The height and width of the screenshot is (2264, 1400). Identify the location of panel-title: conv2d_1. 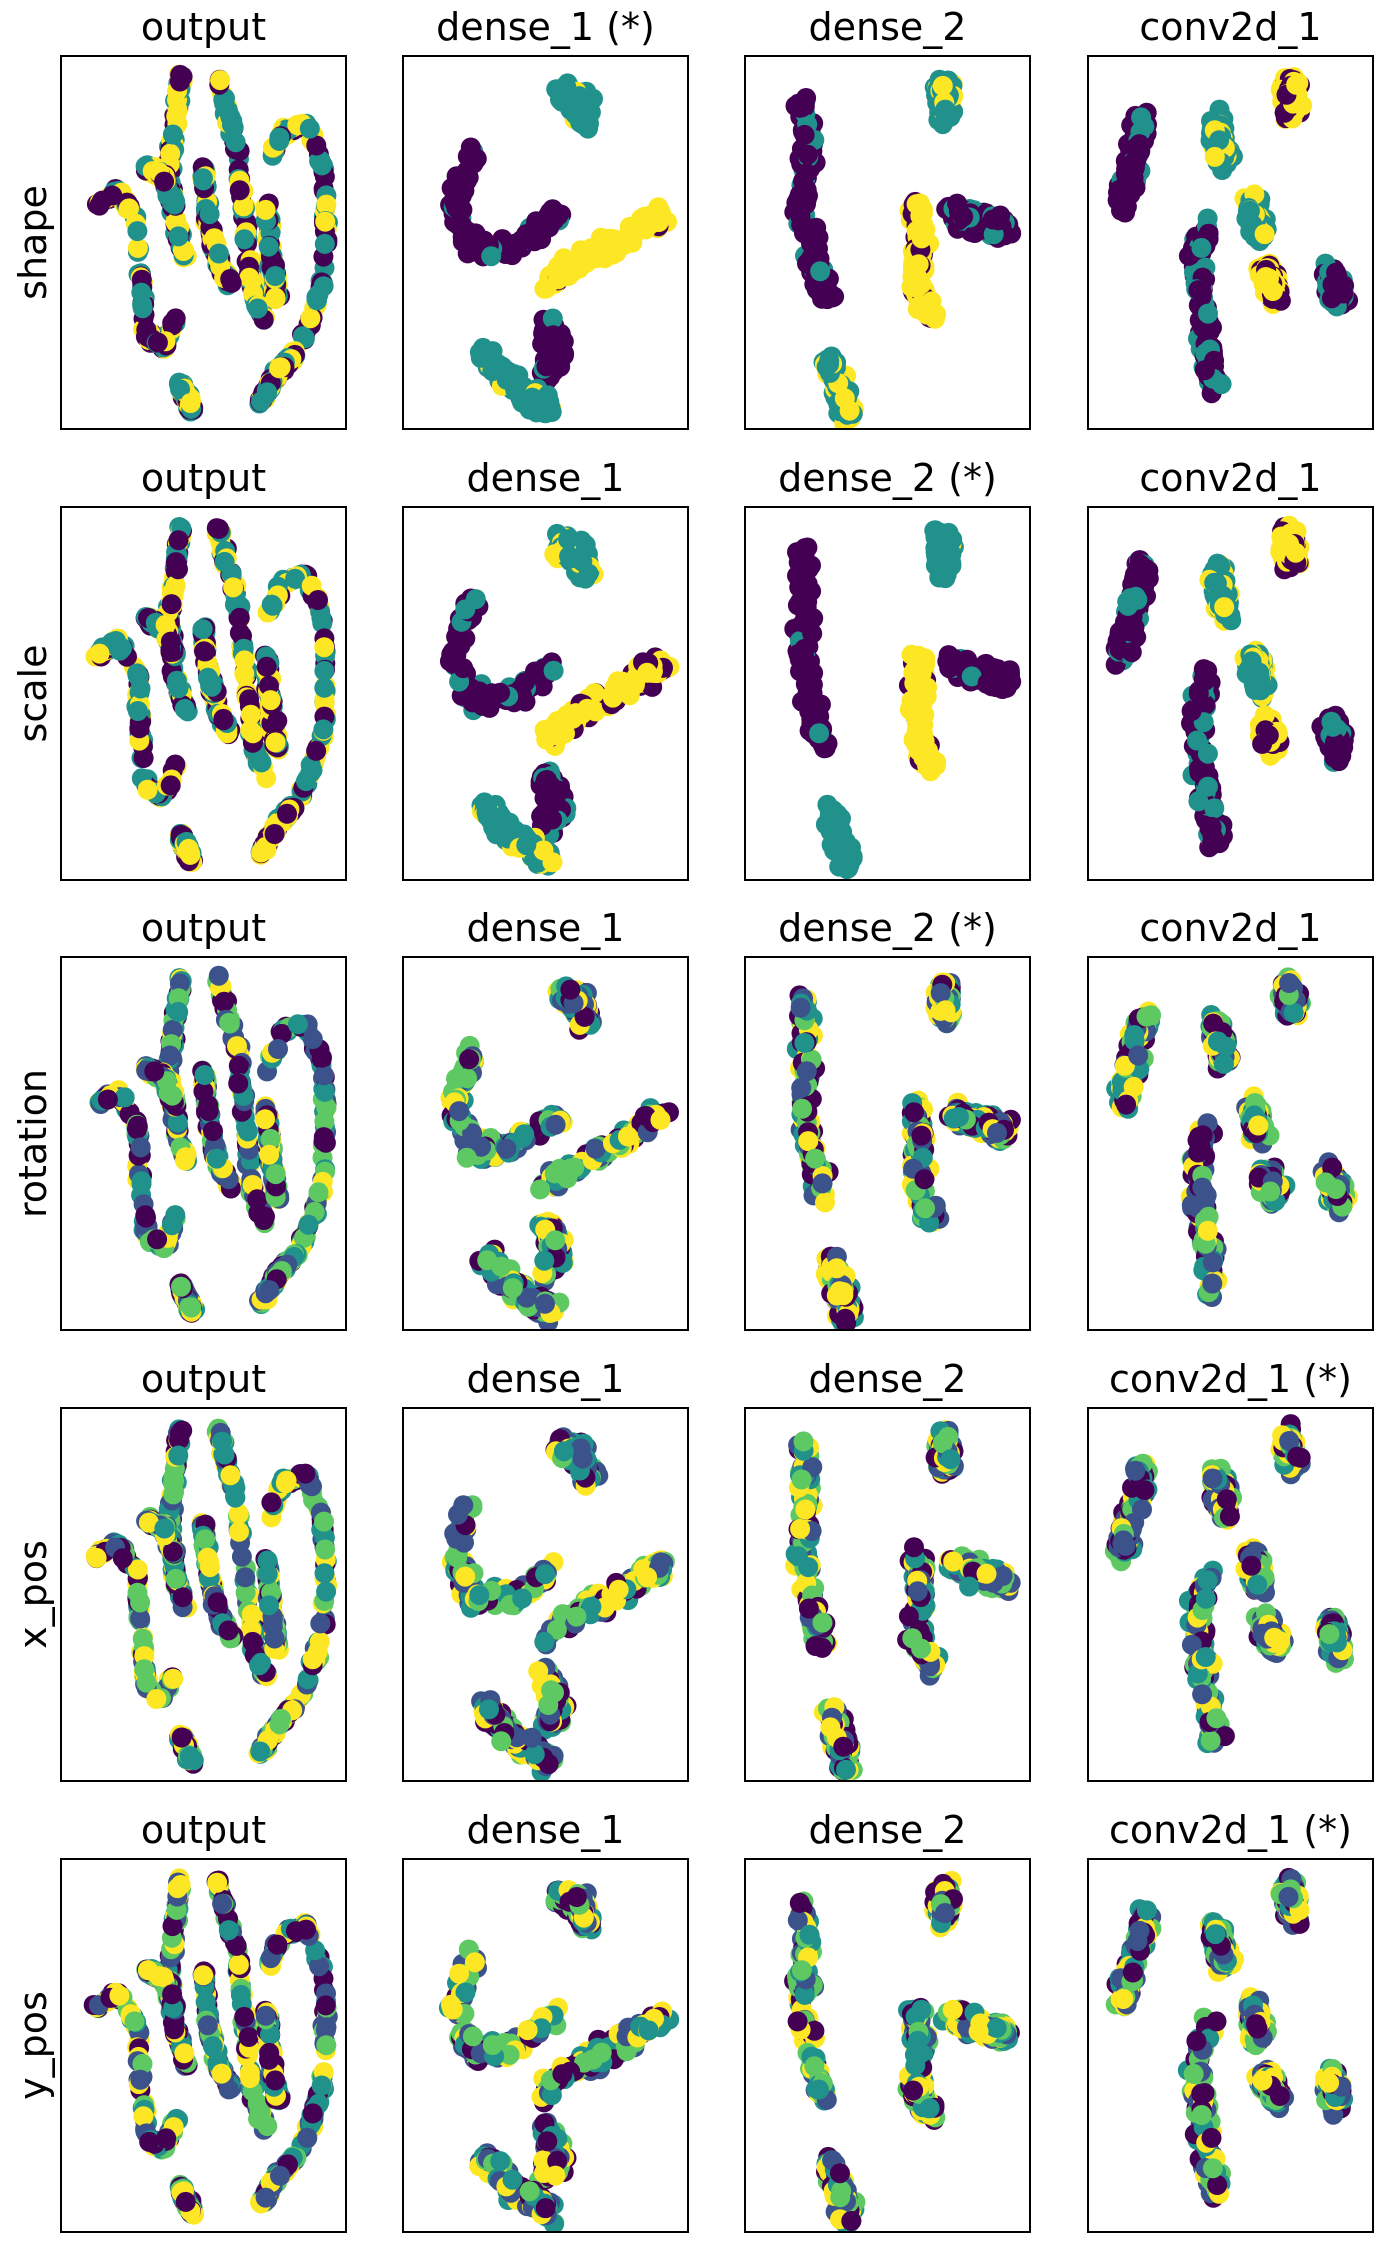
(1230, 478).